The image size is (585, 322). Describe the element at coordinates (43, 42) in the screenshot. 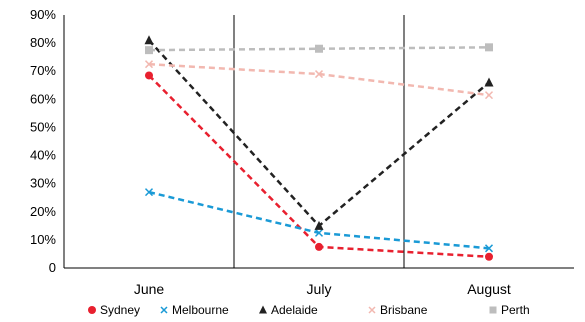

I see `y-tick-label: 80%` at that location.